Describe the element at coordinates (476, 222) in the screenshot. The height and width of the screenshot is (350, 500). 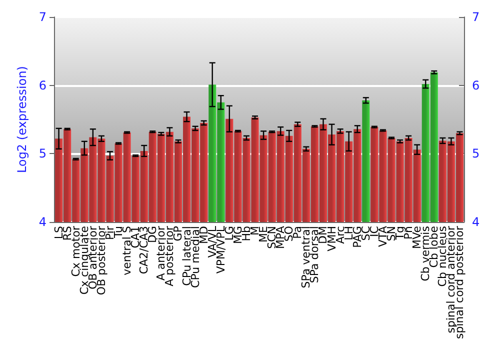
I see `y2-tick-label: 4` at that location.